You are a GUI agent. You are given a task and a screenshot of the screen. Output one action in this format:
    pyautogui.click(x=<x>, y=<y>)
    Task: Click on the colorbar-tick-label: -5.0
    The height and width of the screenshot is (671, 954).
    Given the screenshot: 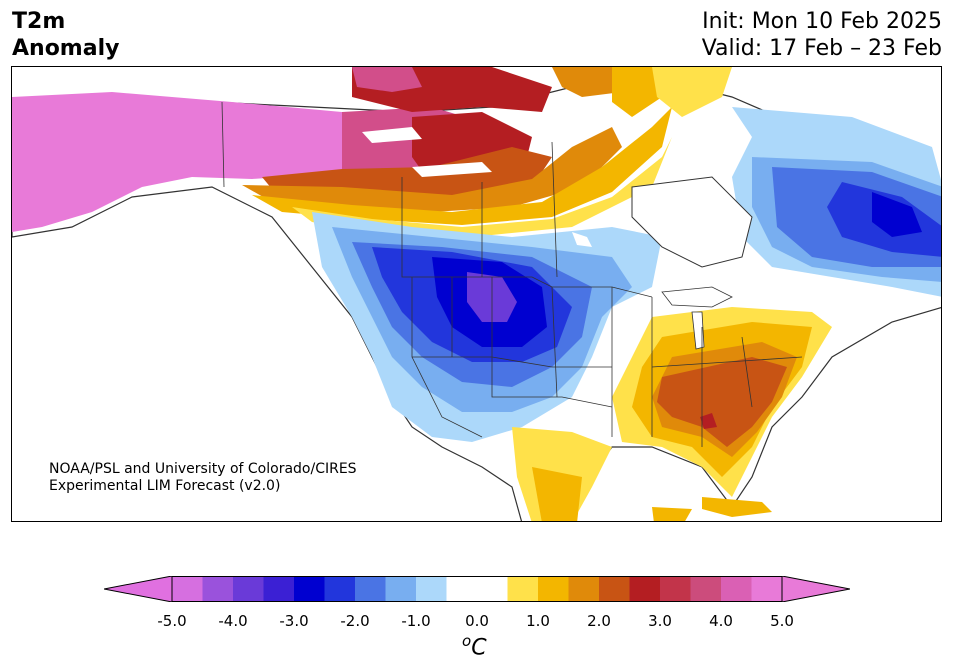 What is the action you would take?
    pyautogui.click(x=172, y=621)
    